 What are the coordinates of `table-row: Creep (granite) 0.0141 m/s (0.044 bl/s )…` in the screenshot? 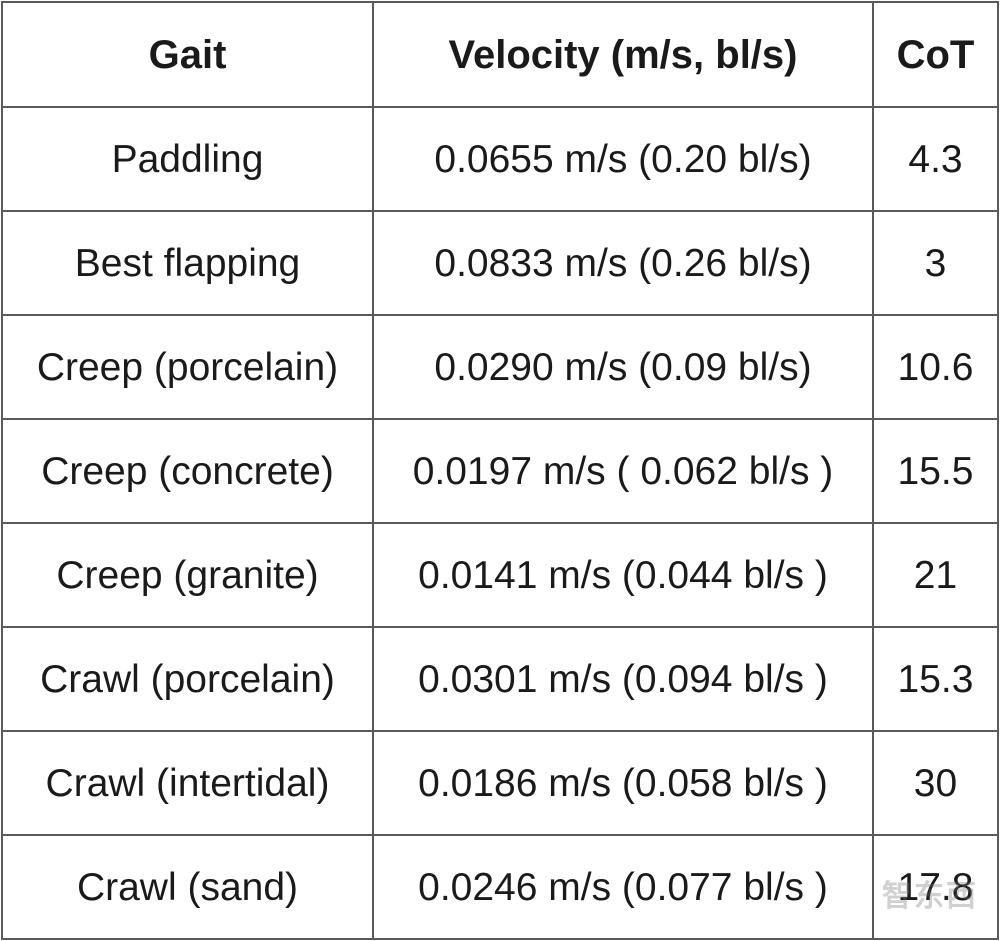 It's located at (500, 575).